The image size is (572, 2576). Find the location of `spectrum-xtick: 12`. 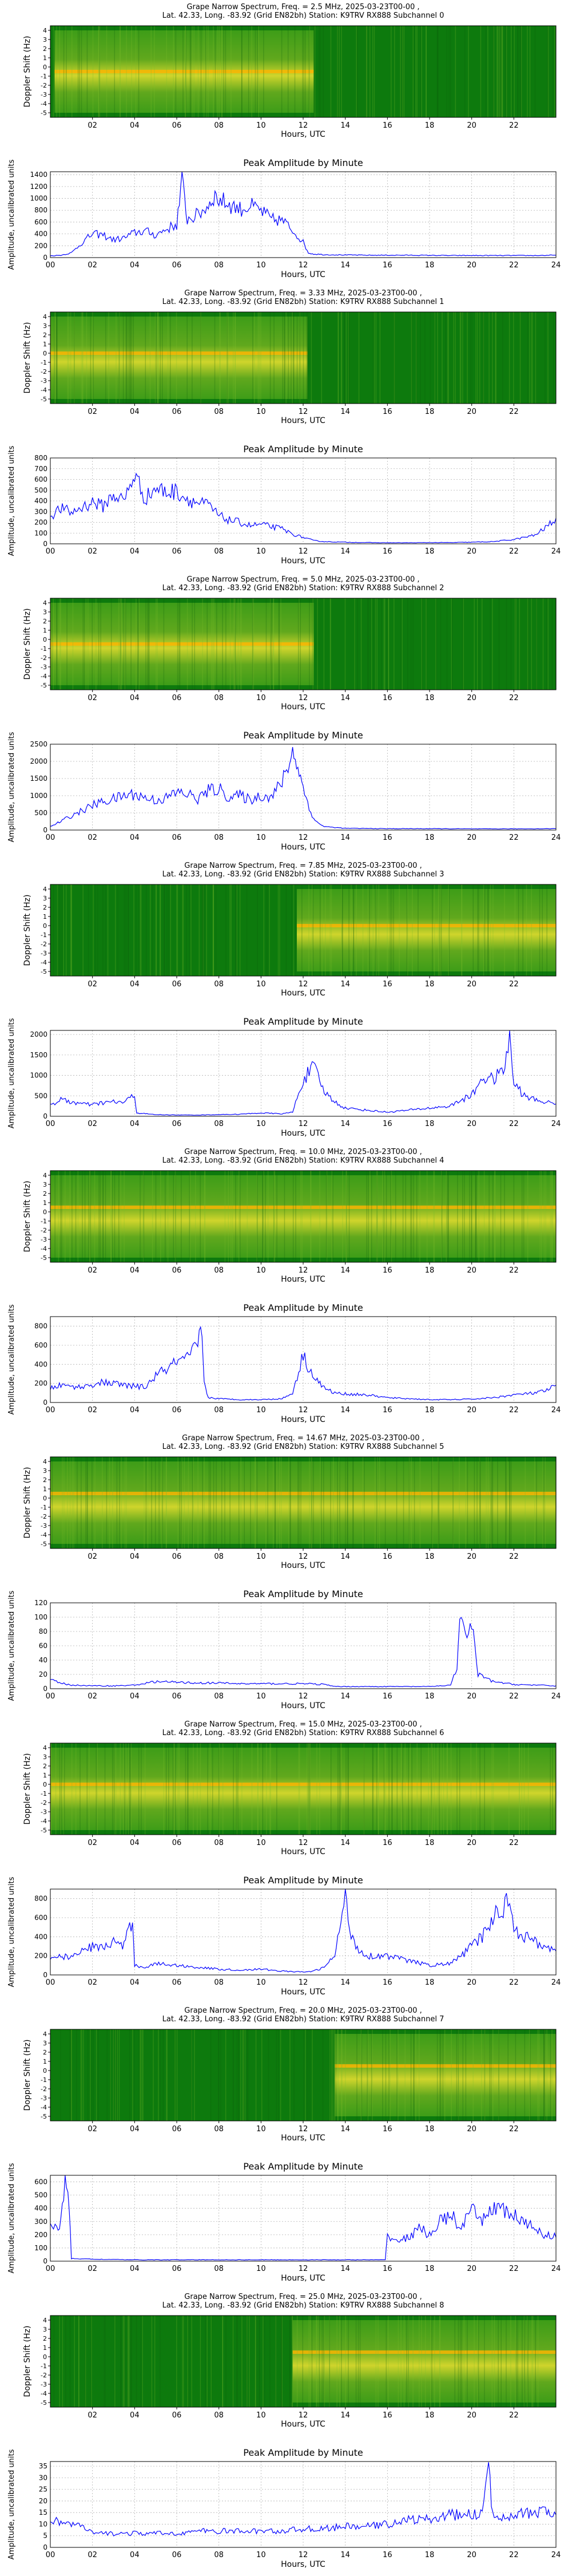

spectrum-xtick: 12 is located at coordinates (303, 2415).